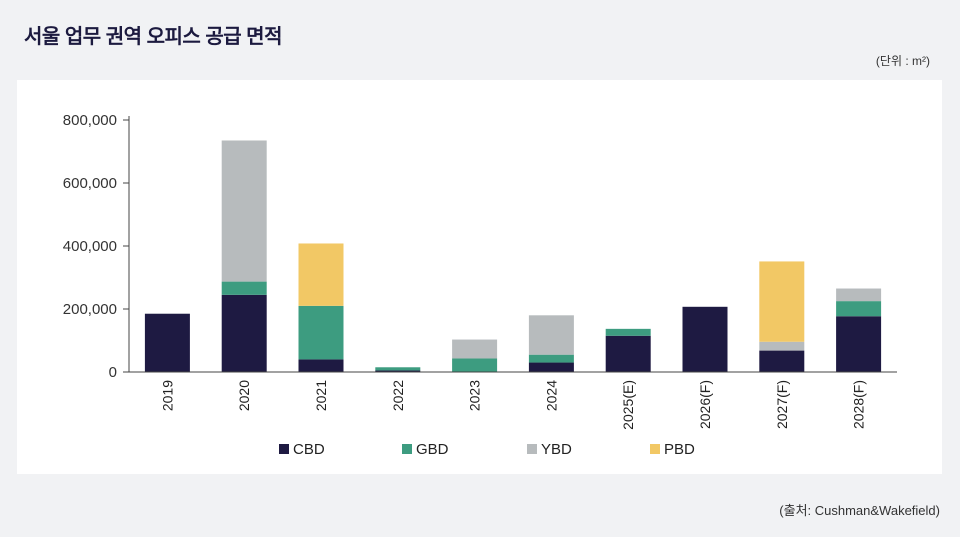 The image size is (960, 537). I want to click on bar-cbd-2024, so click(551, 367).